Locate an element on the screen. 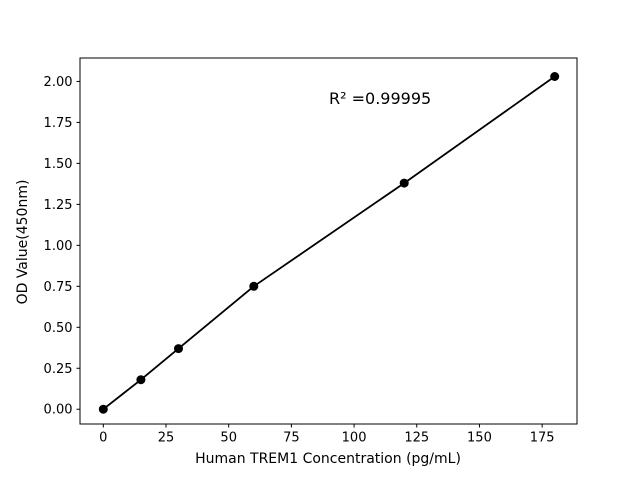  x-tick-label: 25 is located at coordinates (166, 438).